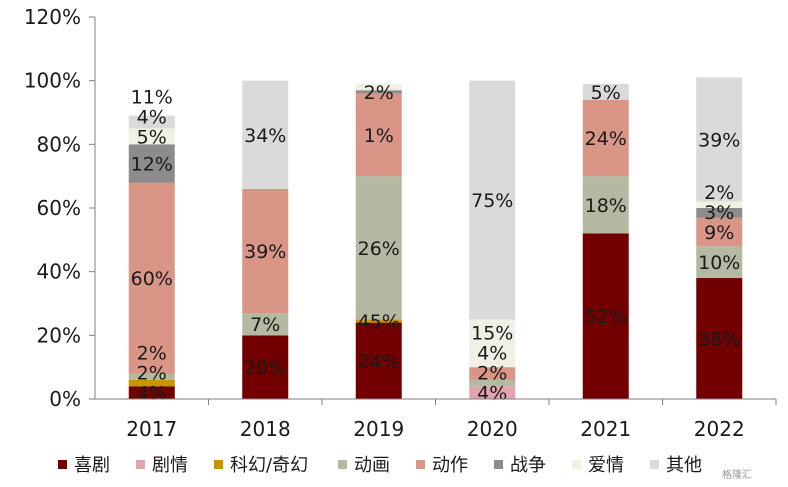  I want to click on data-label: 45%, so click(379, 322).